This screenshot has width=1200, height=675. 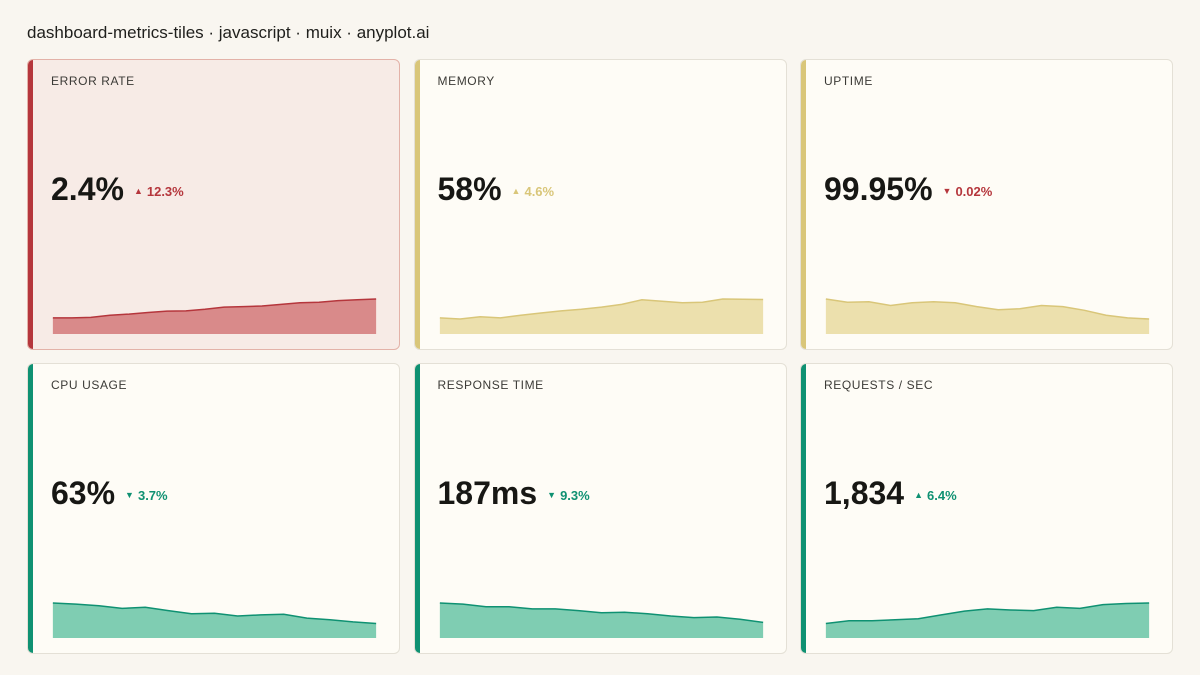 I want to click on metric-value: 187ms, so click(x=487, y=493).